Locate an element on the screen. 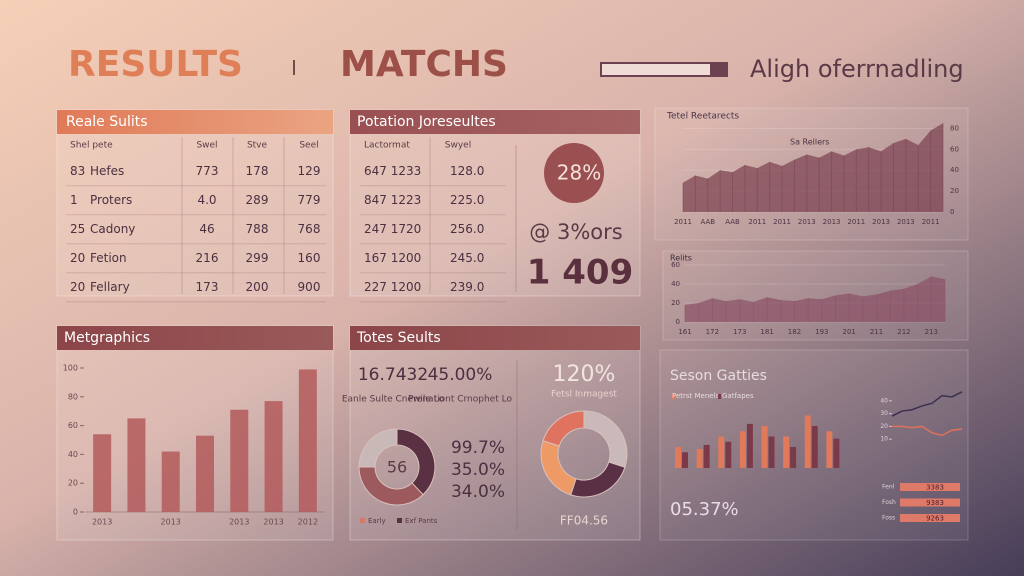 This screenshot has height=580, width=1024. y-tick-label: 100 is located at coordinates (70, 368).